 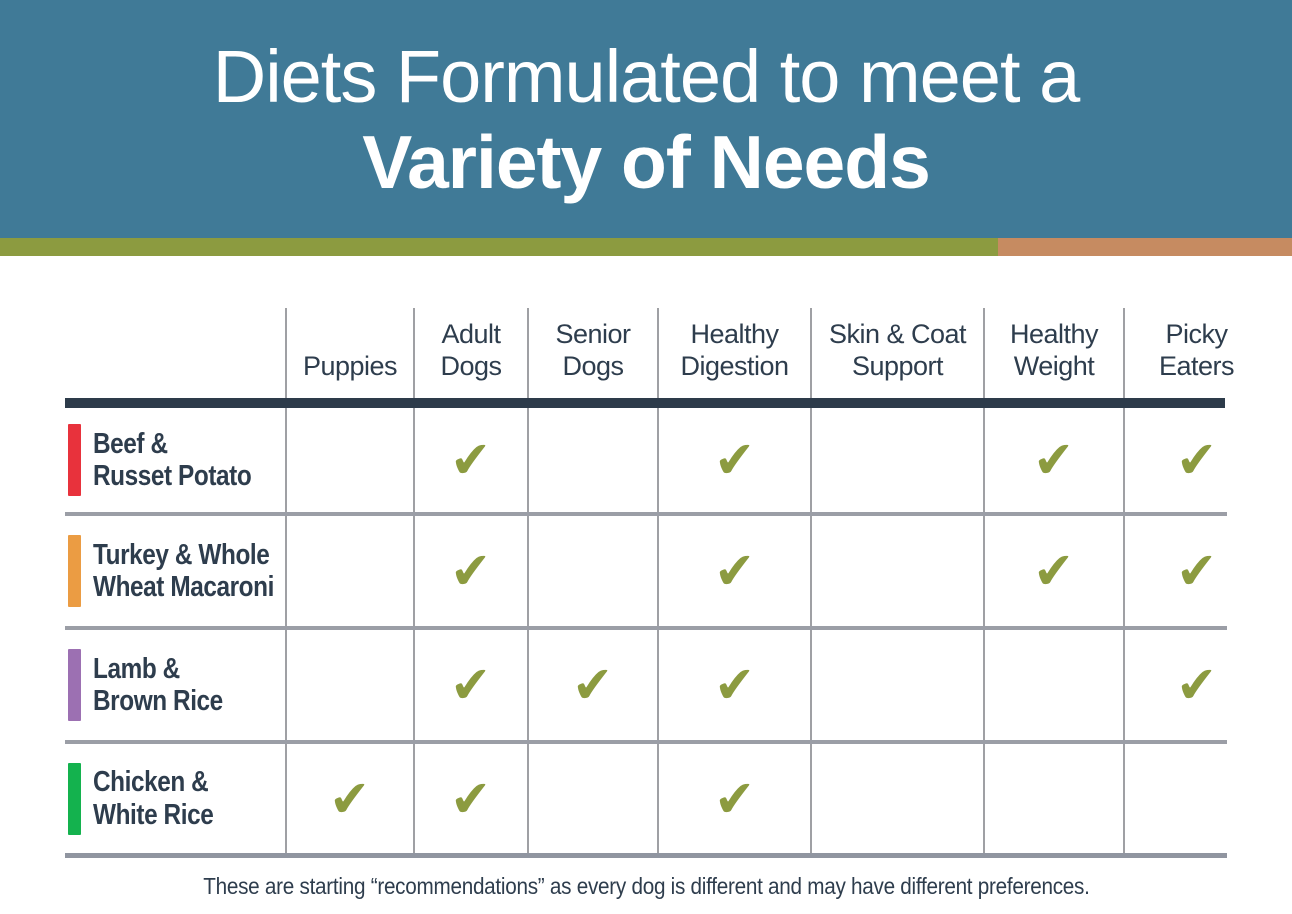 I want to click on row-label: Lamb & Brown Rice, so click(x=158, y=684).